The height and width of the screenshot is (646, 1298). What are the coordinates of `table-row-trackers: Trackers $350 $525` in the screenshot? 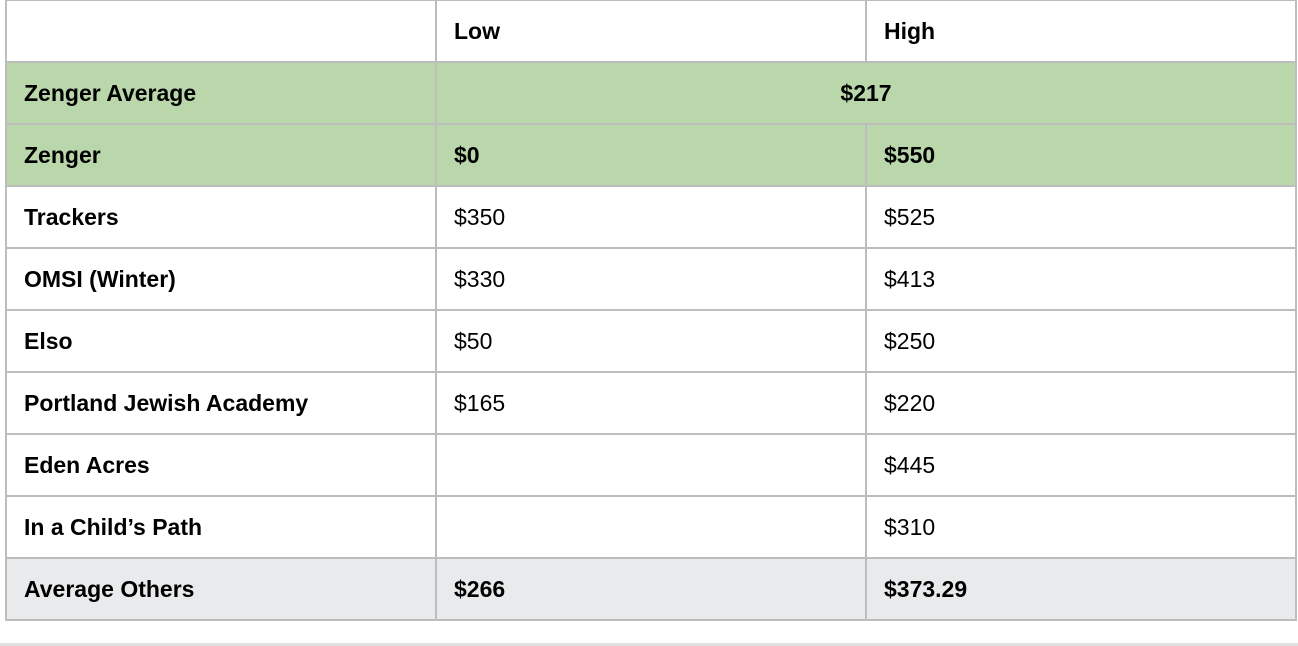 It's located at (651, 217).